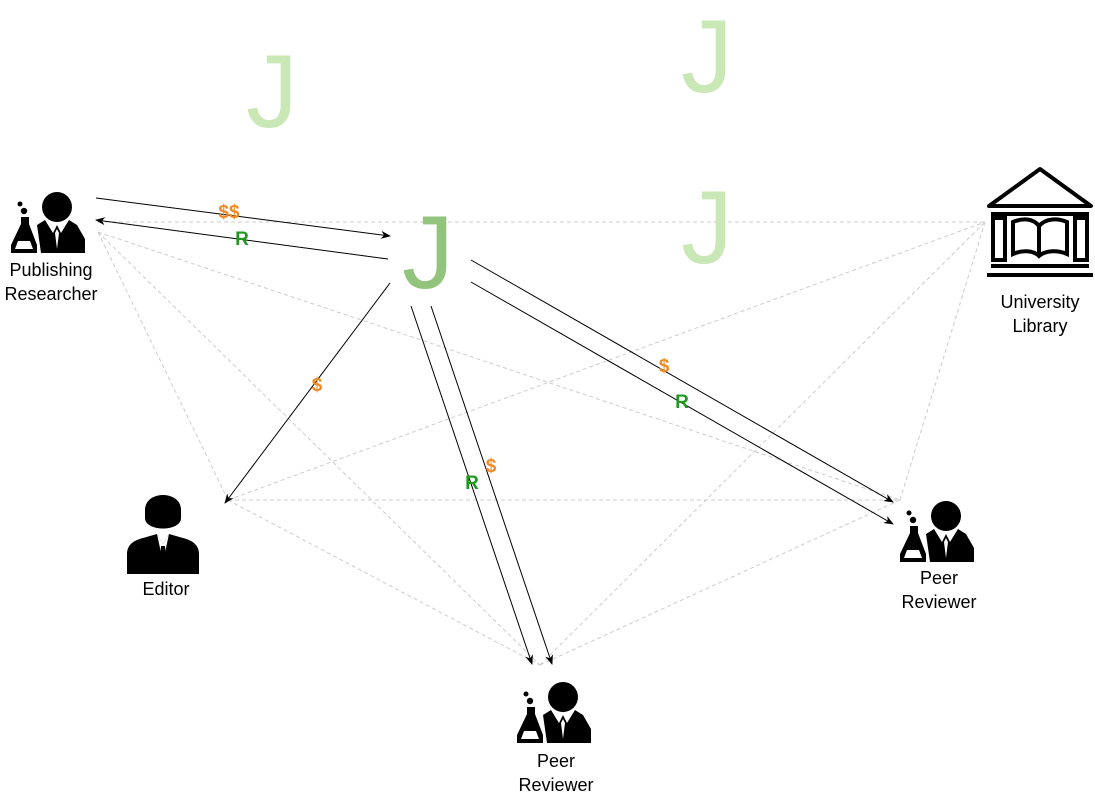 The height and width of the screenshot is (798, 1095). What do you see at coordinates (555, 773) in the screenshot?
I see `node-label-peer-reviewer-bottom: Peer Reviewer` at bounding box center [555, 773].